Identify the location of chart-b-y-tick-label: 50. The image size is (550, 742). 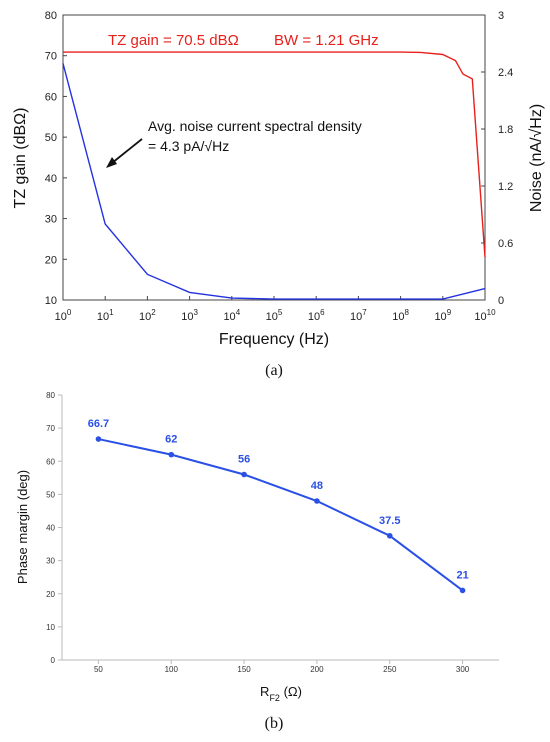
(50, 494).